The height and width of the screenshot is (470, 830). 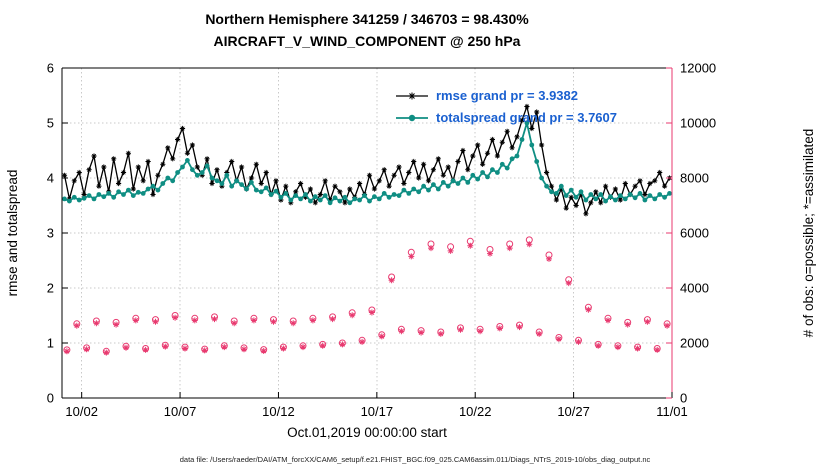 I want to click on legend-rmse-label: rmse grand pr = 3.9382, so click(x=507, y=95).